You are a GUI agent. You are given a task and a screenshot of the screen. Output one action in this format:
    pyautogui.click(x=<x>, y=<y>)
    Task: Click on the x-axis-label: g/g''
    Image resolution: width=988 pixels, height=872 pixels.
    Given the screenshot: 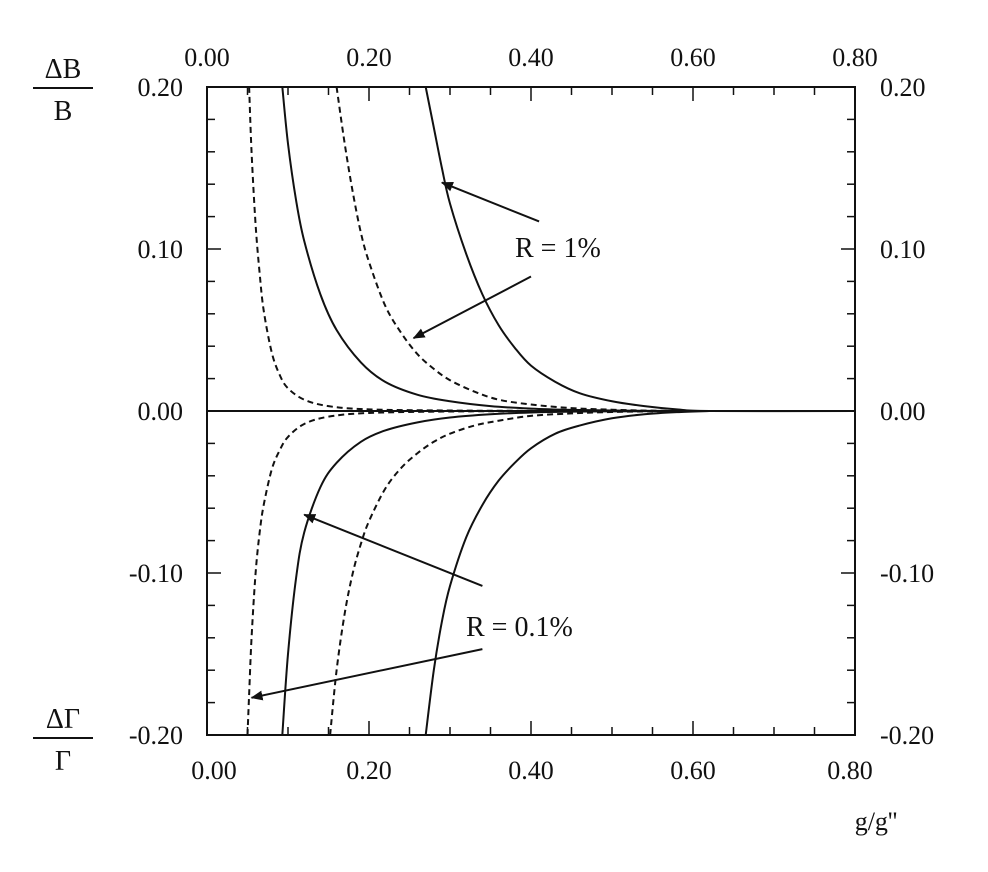 What is the action you would take?
    pyautogui.click(x=876, y=821)
    